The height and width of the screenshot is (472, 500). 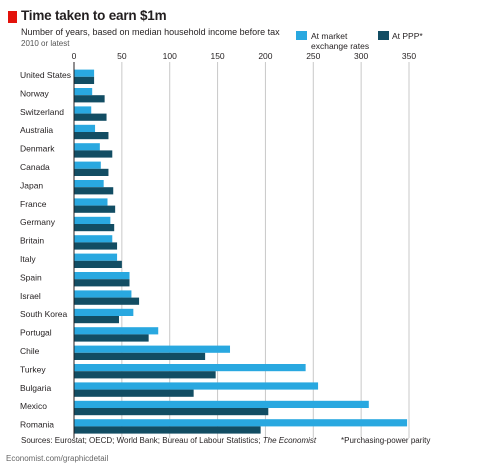 I want to click on x-tick-label: 200, so click(x=265, y=56).